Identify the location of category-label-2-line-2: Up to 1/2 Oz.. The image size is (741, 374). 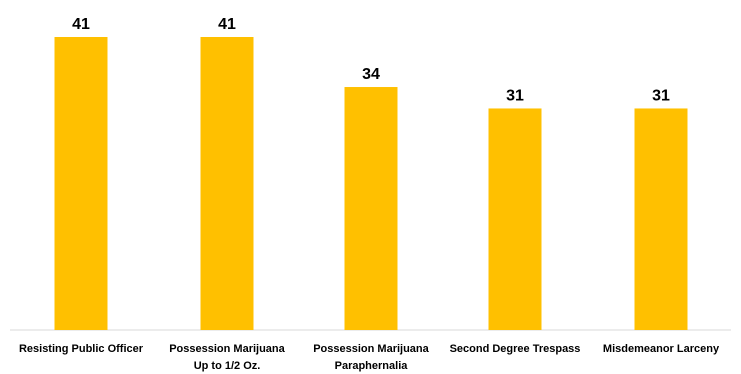
(227, 366).